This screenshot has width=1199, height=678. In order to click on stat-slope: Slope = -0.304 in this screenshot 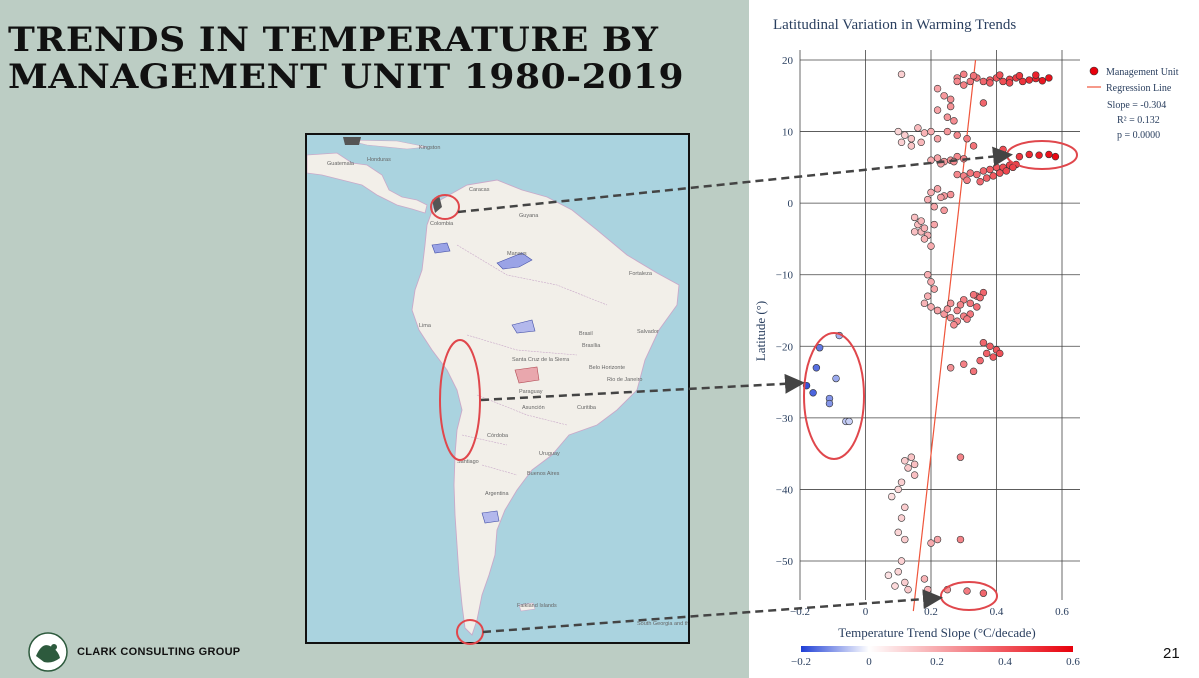, I will do `click(1136, 105)`.